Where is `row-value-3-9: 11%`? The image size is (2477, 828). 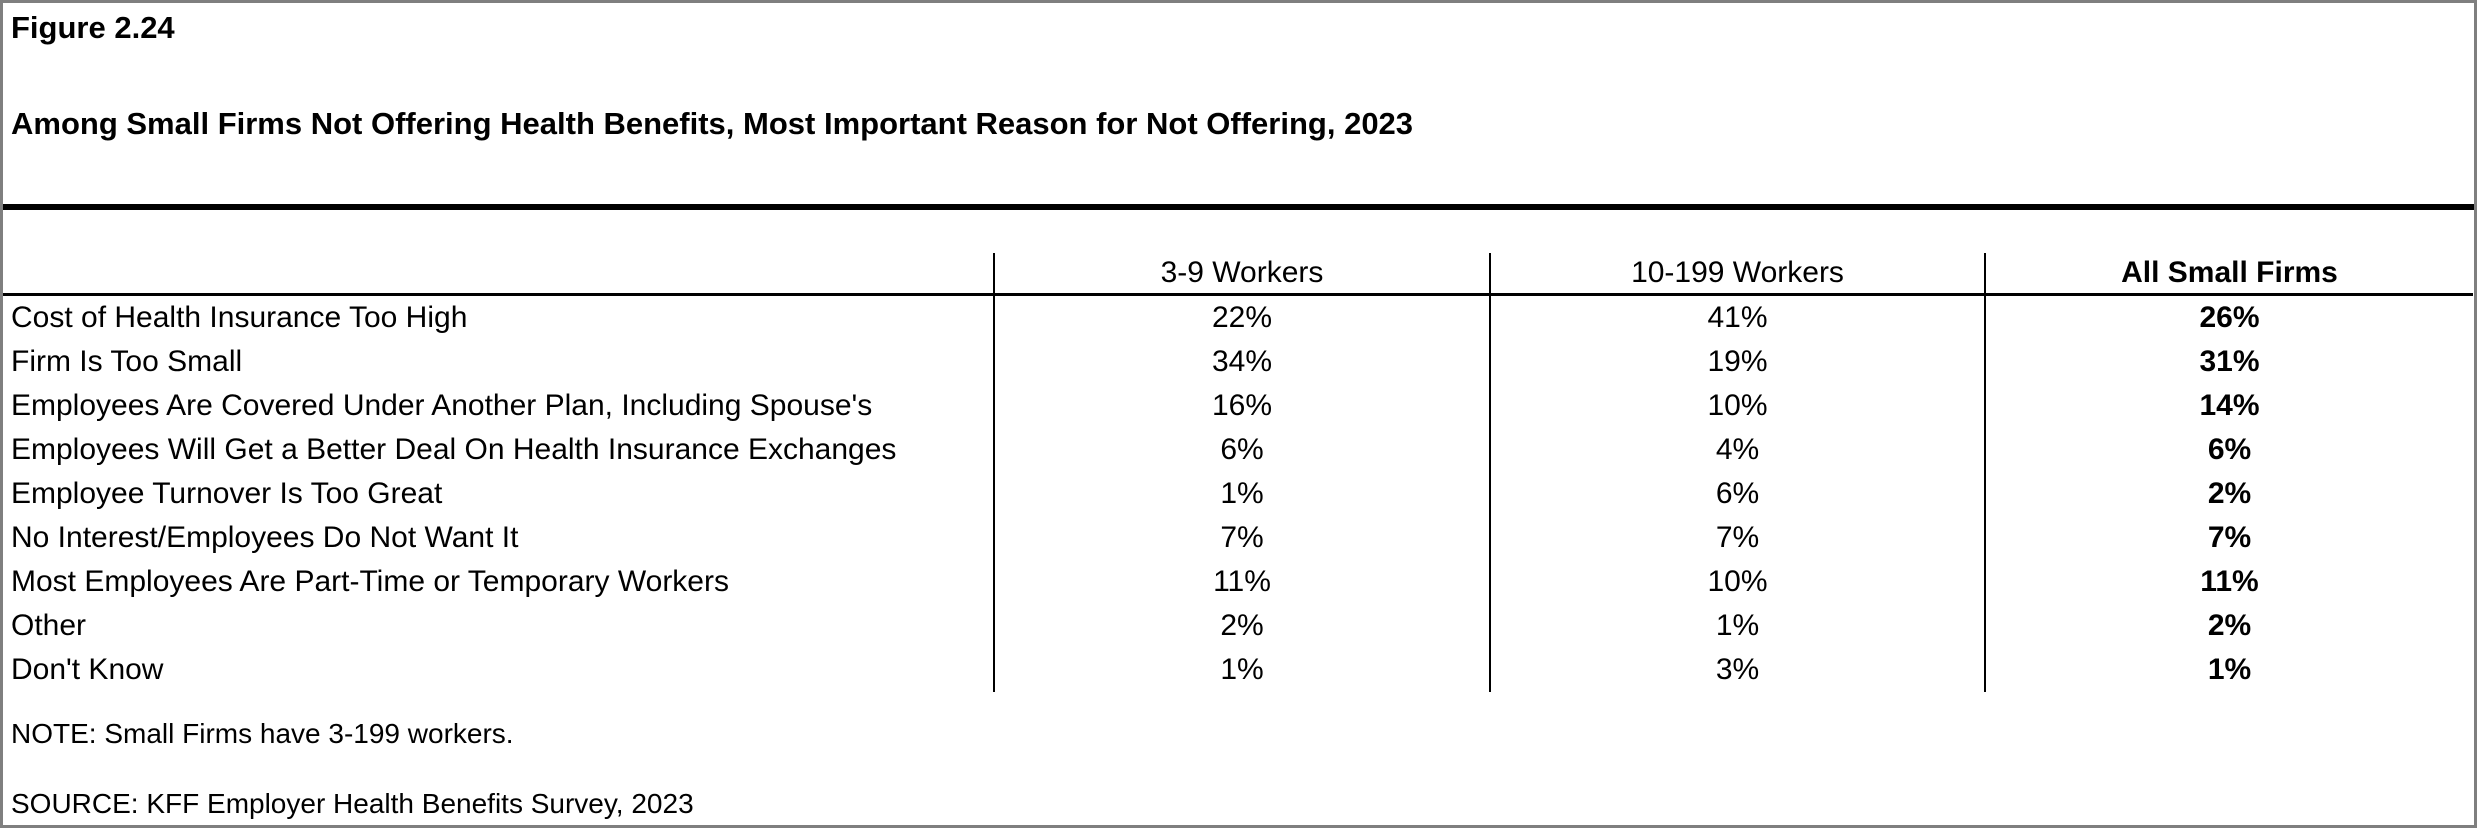 row-value-3-9: 11% is located at coordinates (1241, 582).